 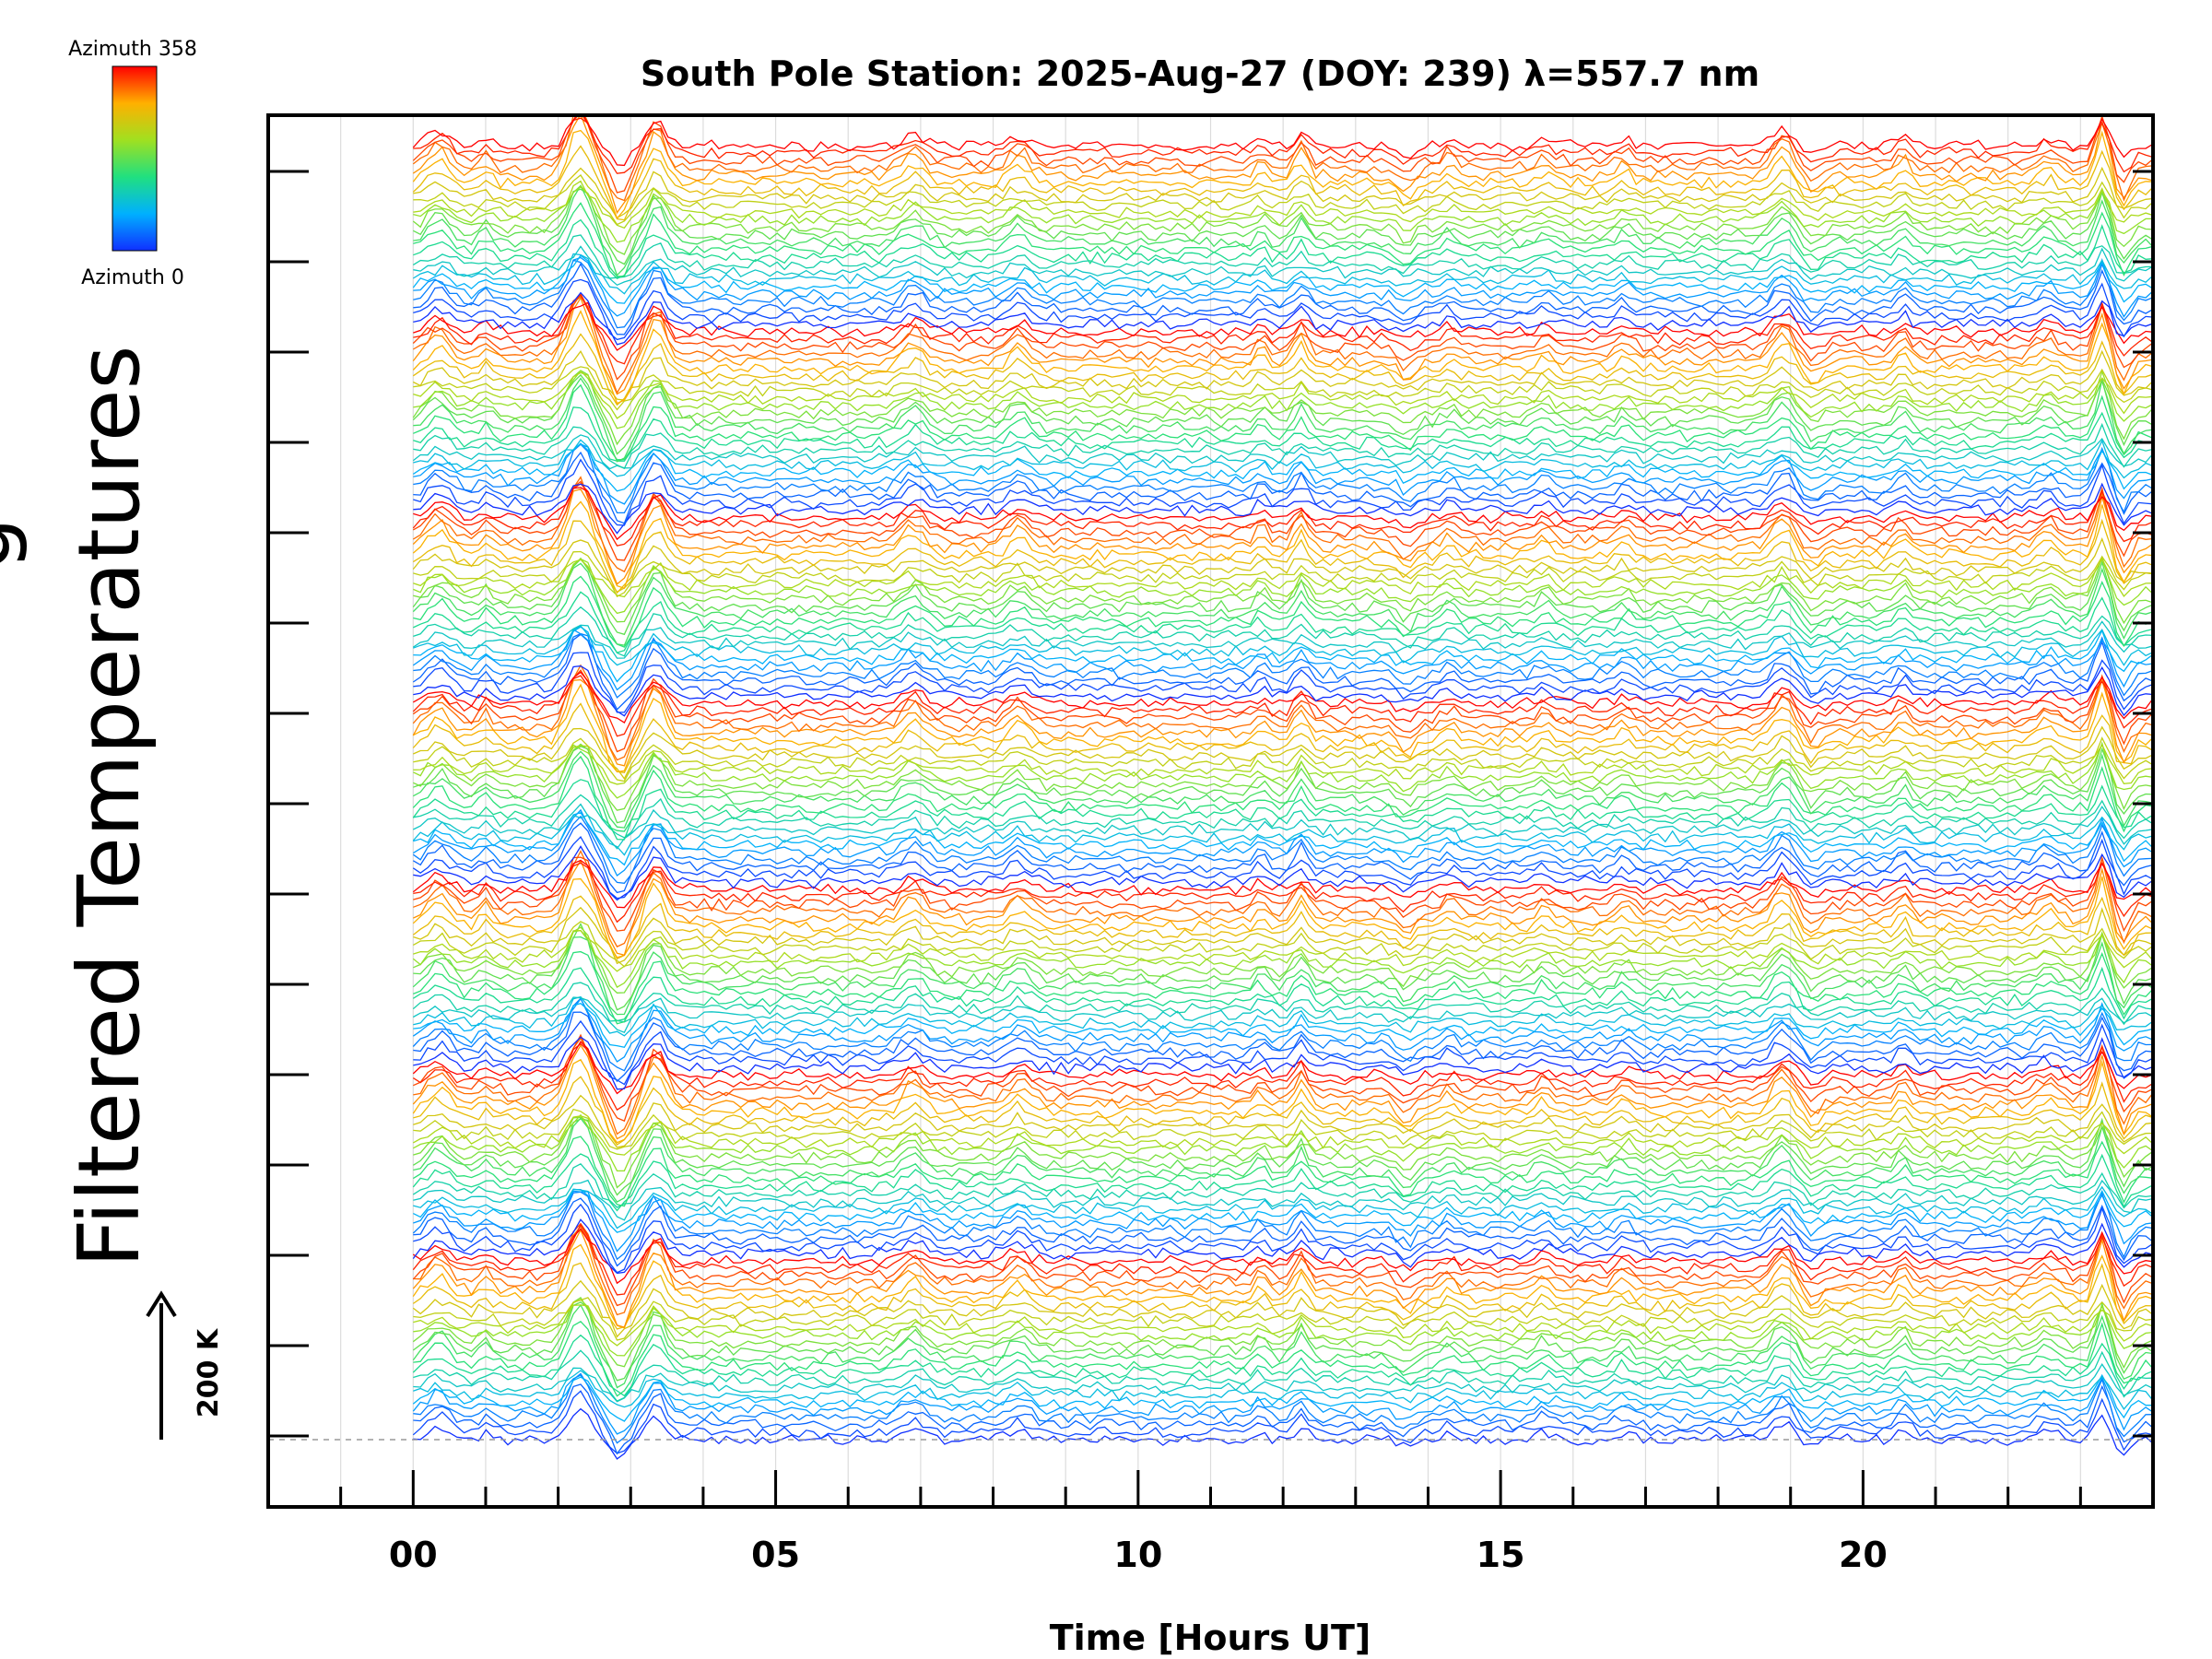 I want to click on x-axis-label: Time [Hours UT], so click(x=1210, y=1638).